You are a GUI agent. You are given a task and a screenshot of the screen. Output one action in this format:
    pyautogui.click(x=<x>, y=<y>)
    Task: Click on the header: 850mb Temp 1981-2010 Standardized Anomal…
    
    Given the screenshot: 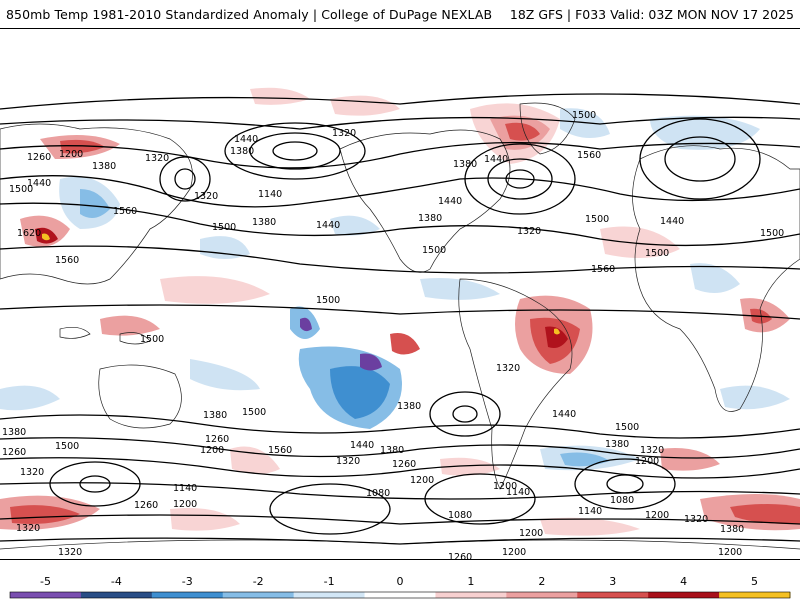 What is the action you would take?
    pyautogui.click(x=400, y=14)
    